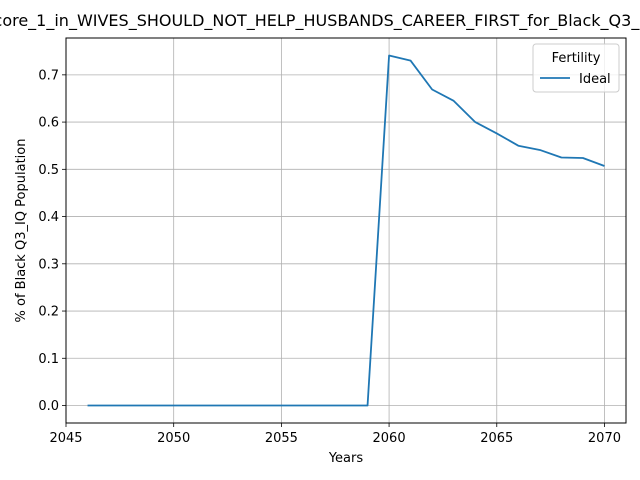  I want to click on legend: Fertility Ideal, so click(576, 68).